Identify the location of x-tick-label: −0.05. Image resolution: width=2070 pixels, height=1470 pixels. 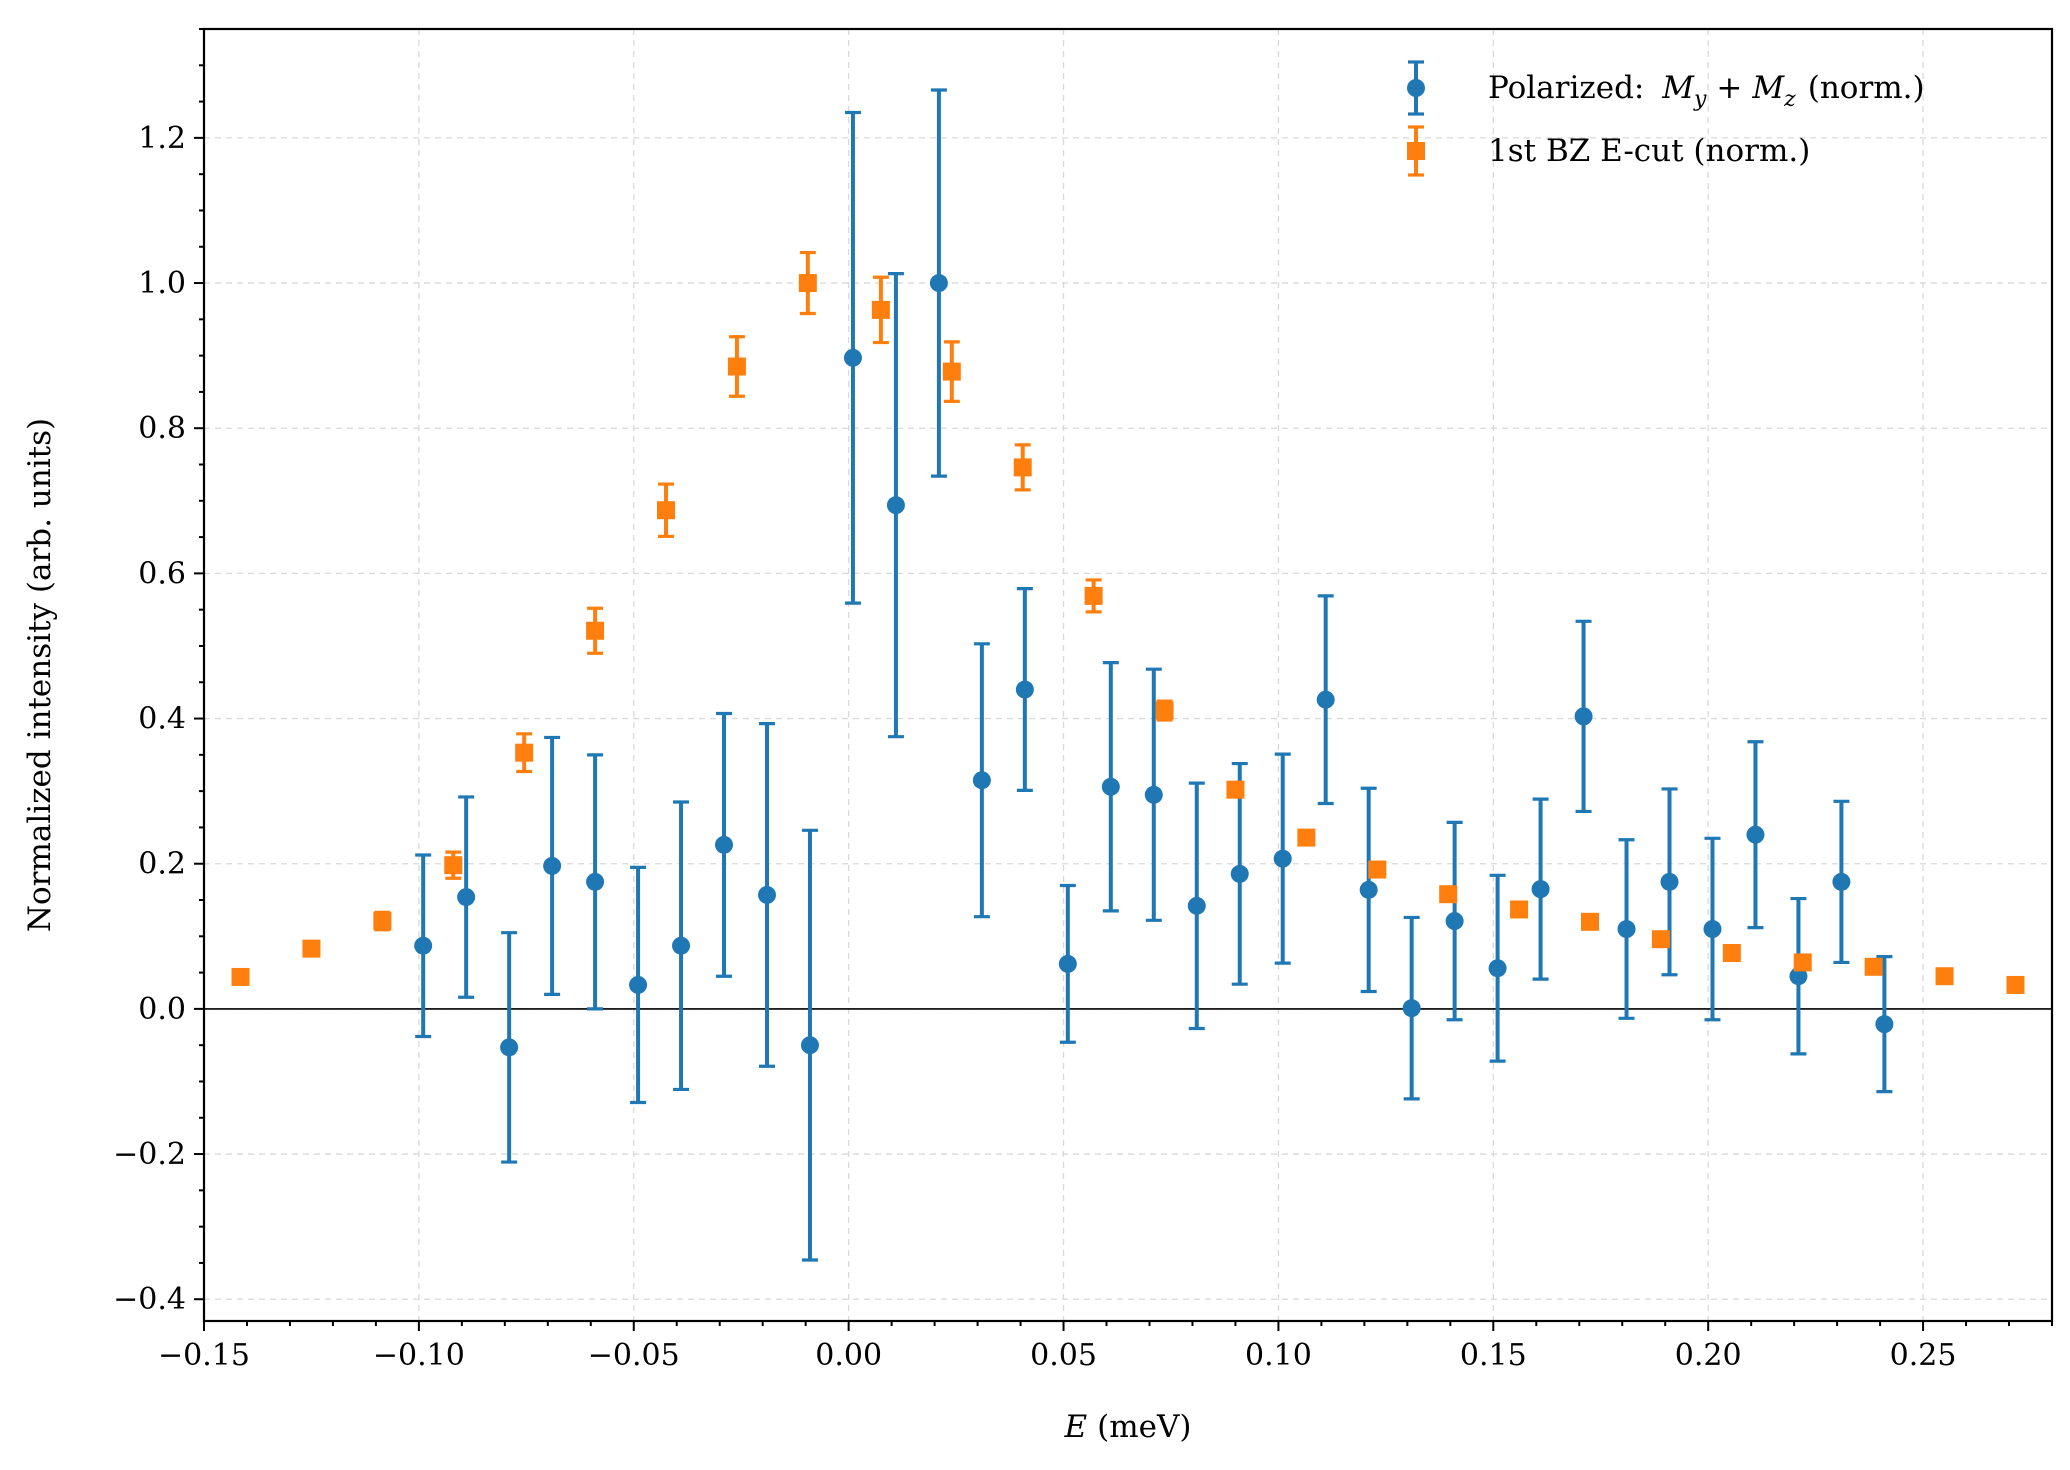
(634, 1355).